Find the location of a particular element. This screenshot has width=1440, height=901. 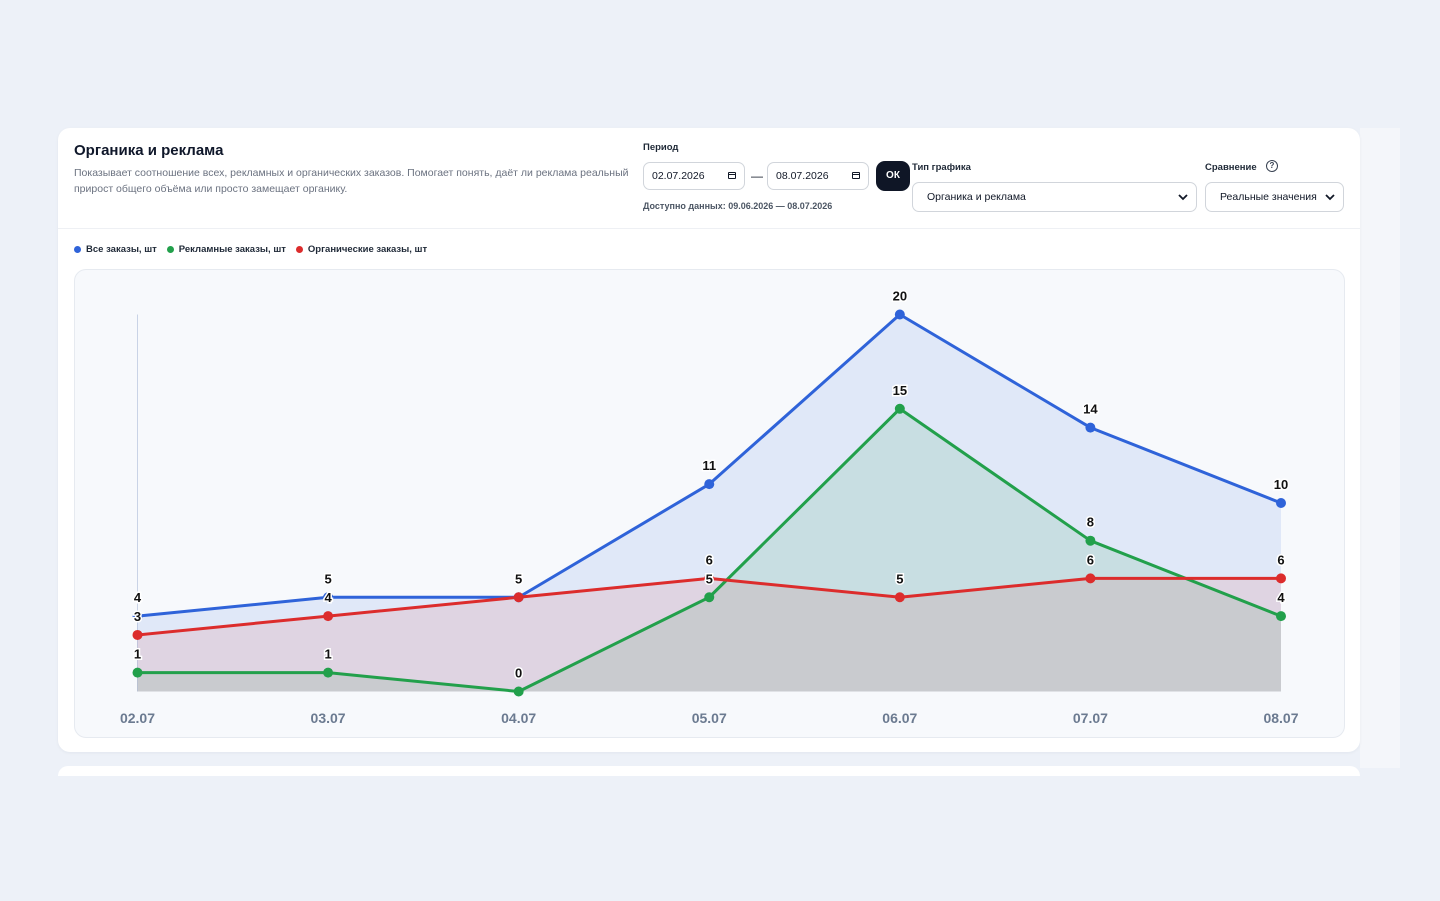

data-label-organic: 4 is located at coordinates (328, 597).